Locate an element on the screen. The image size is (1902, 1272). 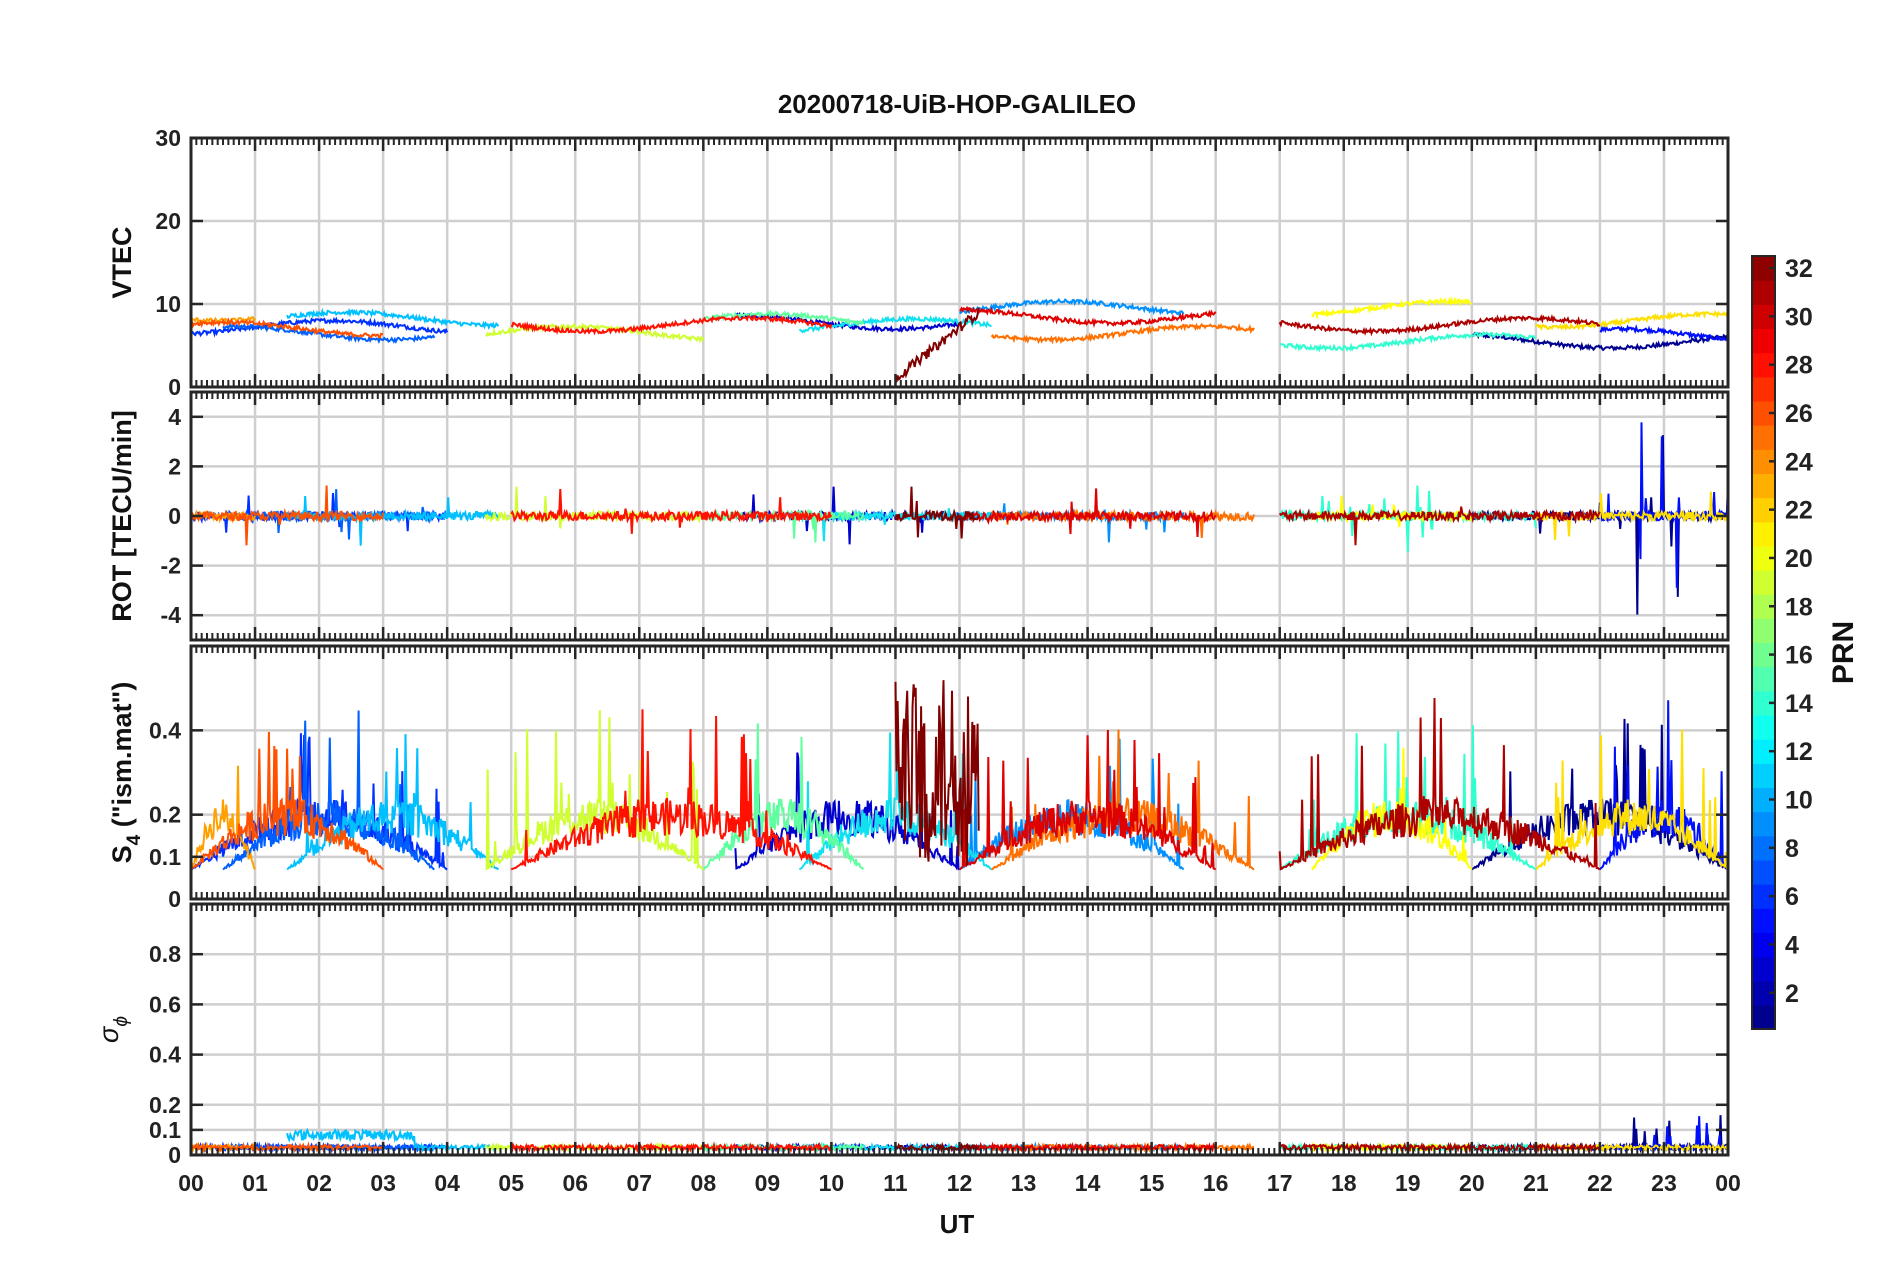
series-group is located at coordinates (959, 775).